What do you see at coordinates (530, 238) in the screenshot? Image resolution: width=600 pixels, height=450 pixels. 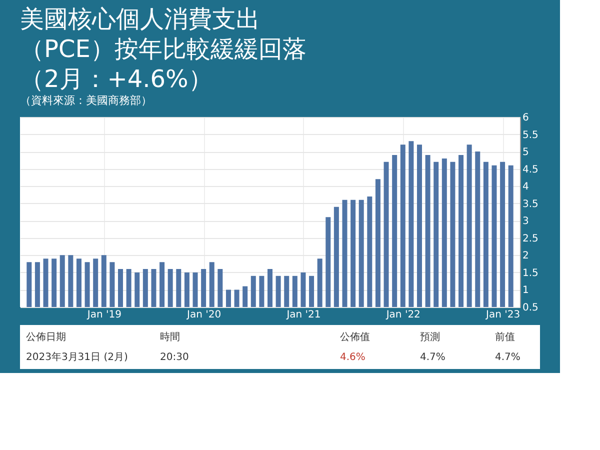 I see `y-tick-label: 2.5` at bounding box center [530, 238].